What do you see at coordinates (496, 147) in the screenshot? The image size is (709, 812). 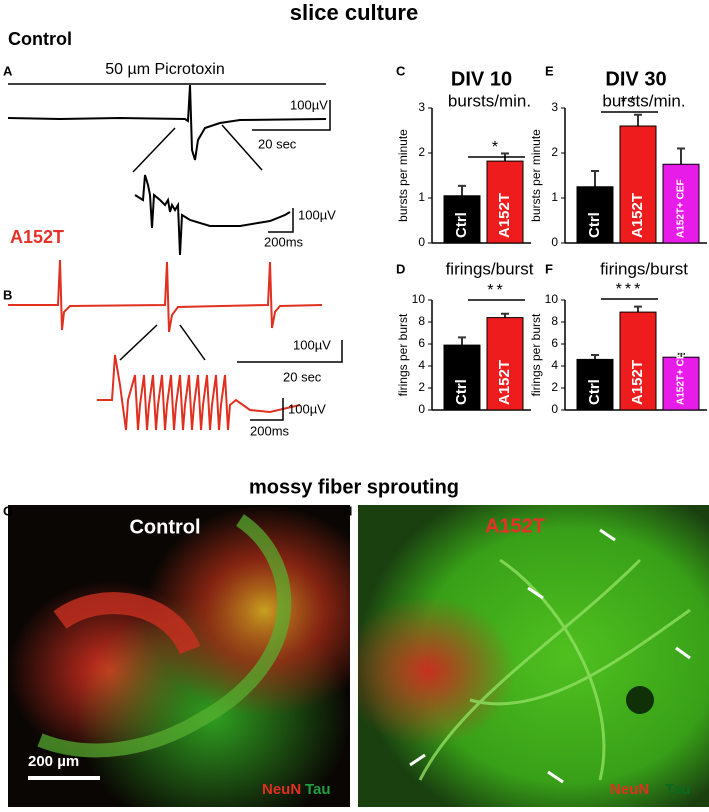 I see `significance-label: *` at bounding box center [496, 147].